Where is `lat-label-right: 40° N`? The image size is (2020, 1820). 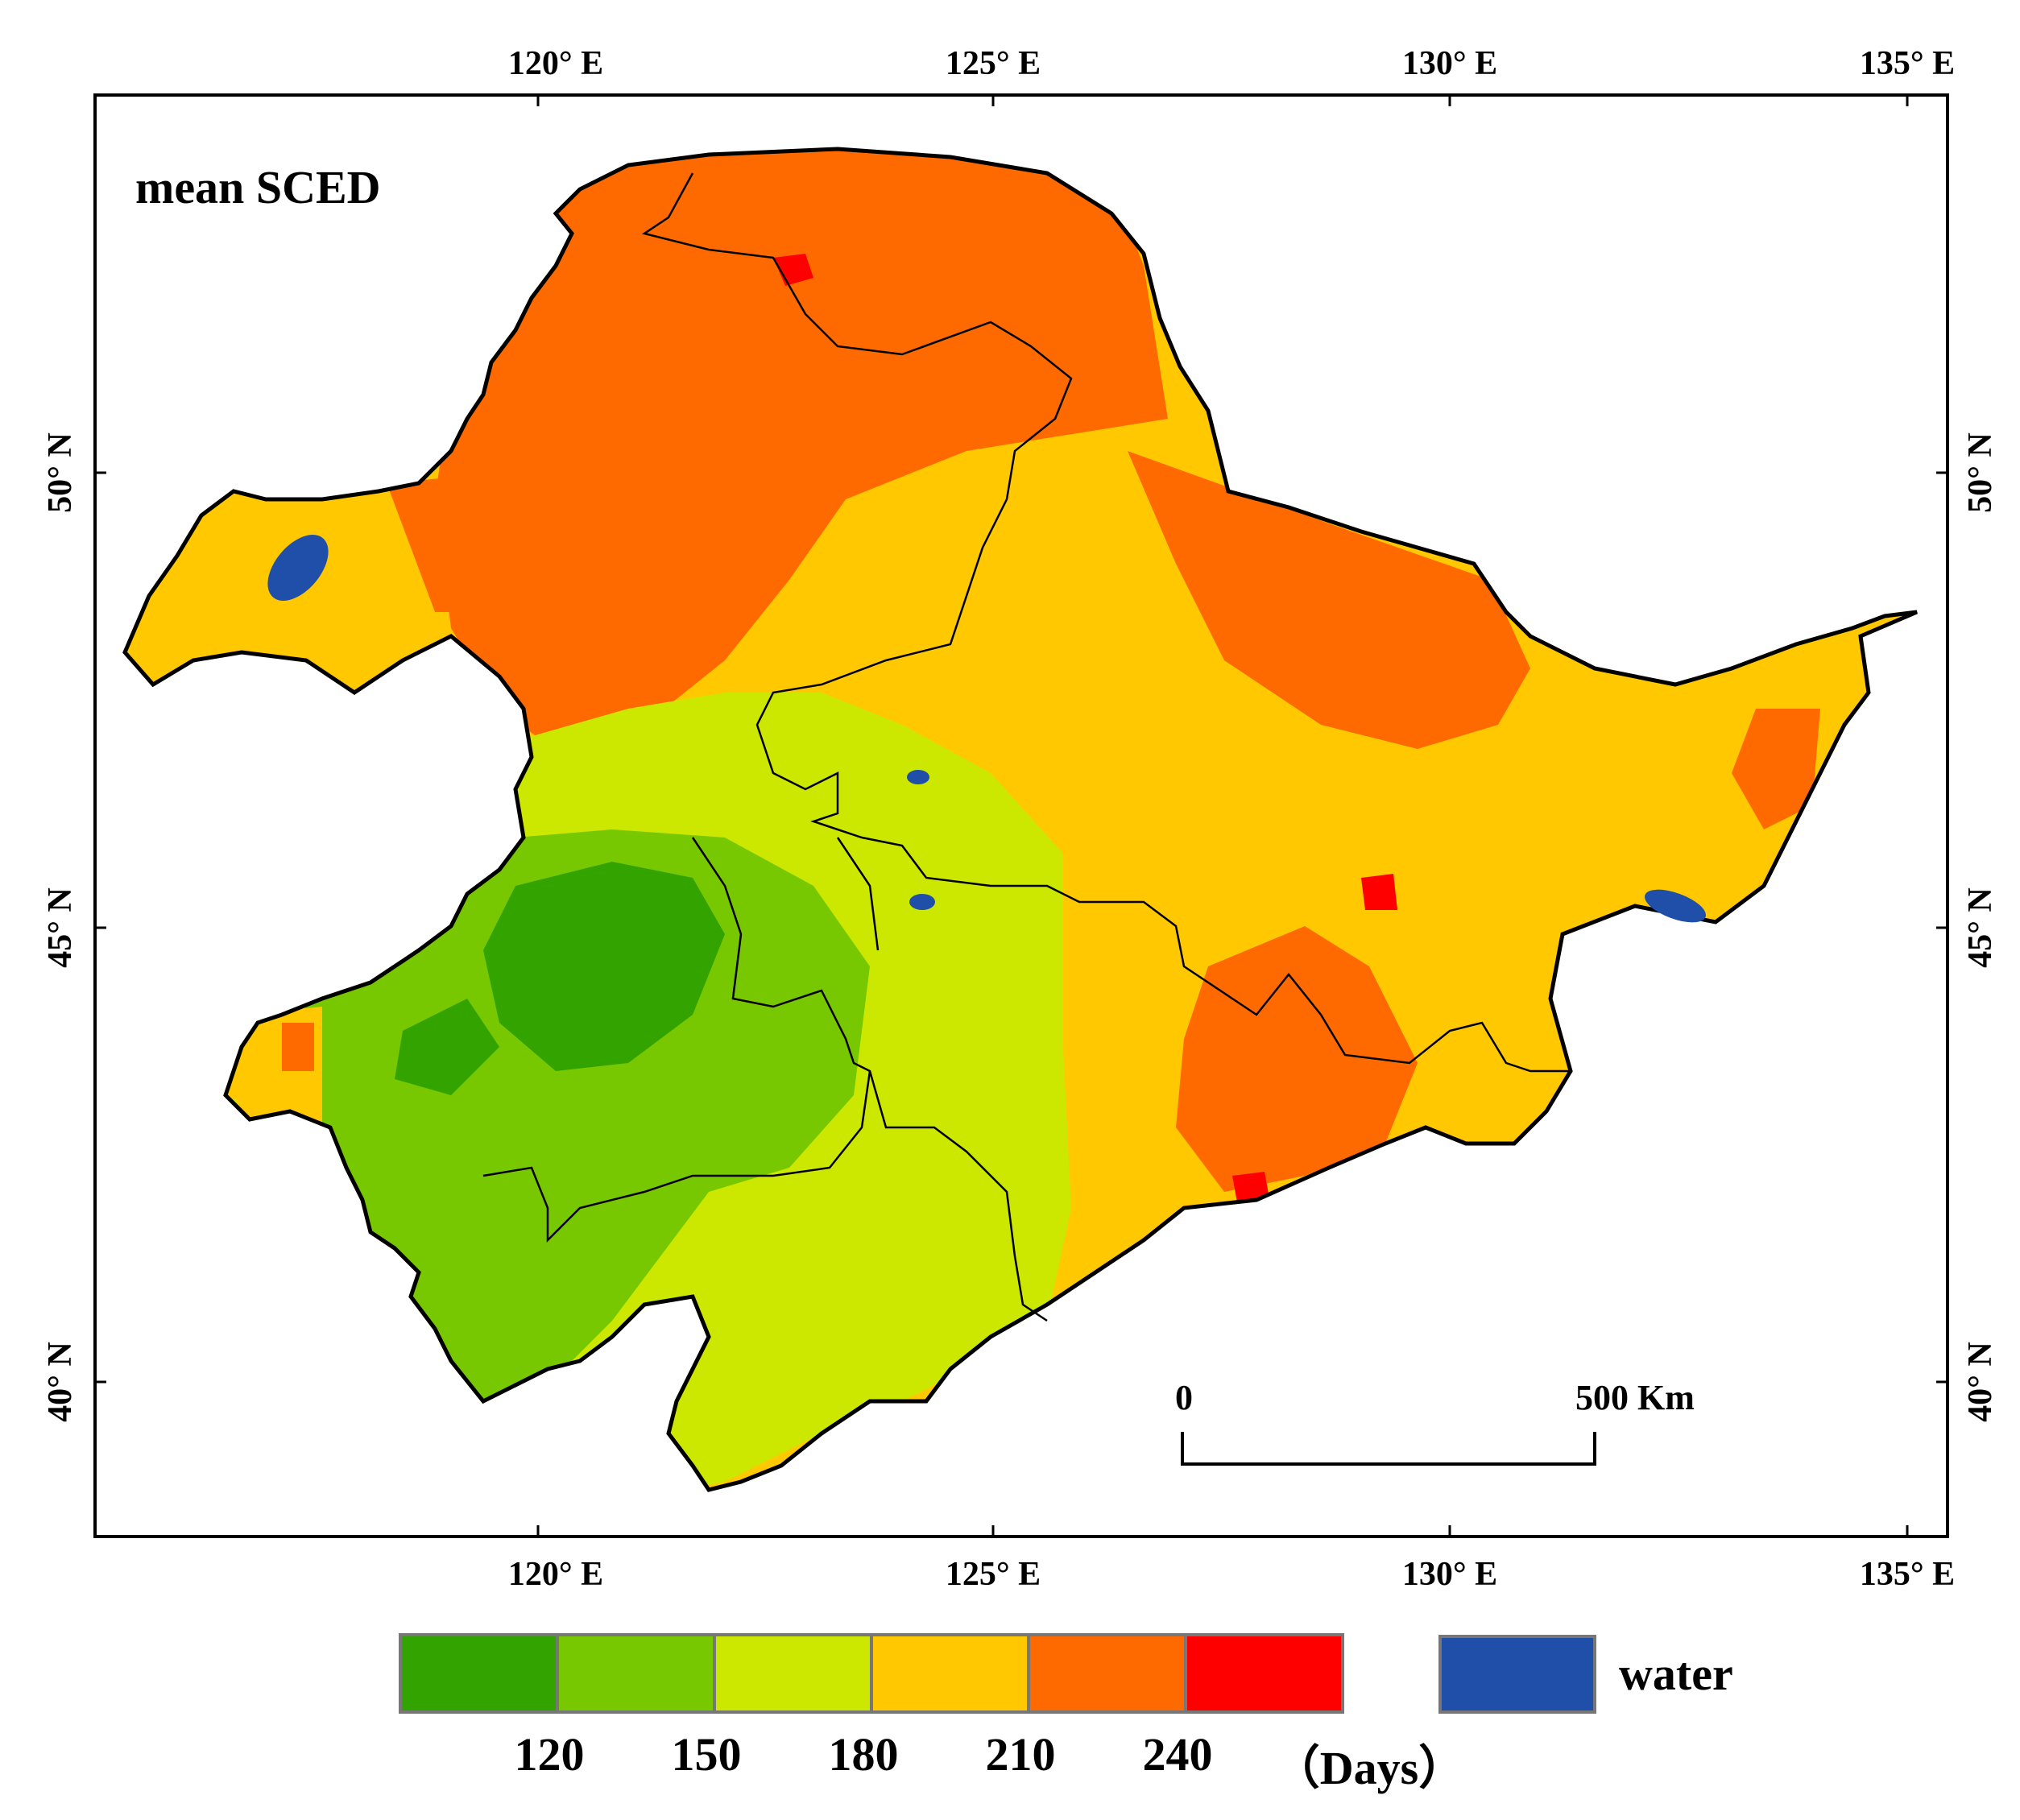 lat-label-right: 40° N is located at coordinates (1980, 1382).